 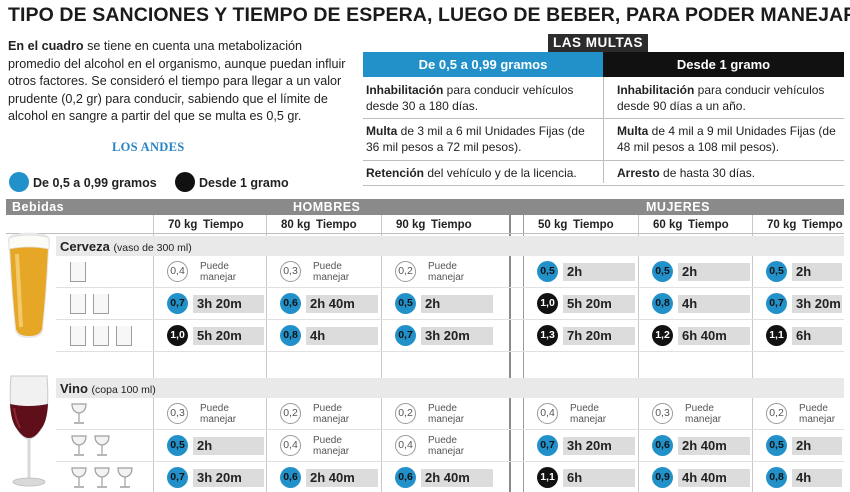 I want to click on multas-cell: Arresto de hasta 30 días., so click(x=686, y=173).